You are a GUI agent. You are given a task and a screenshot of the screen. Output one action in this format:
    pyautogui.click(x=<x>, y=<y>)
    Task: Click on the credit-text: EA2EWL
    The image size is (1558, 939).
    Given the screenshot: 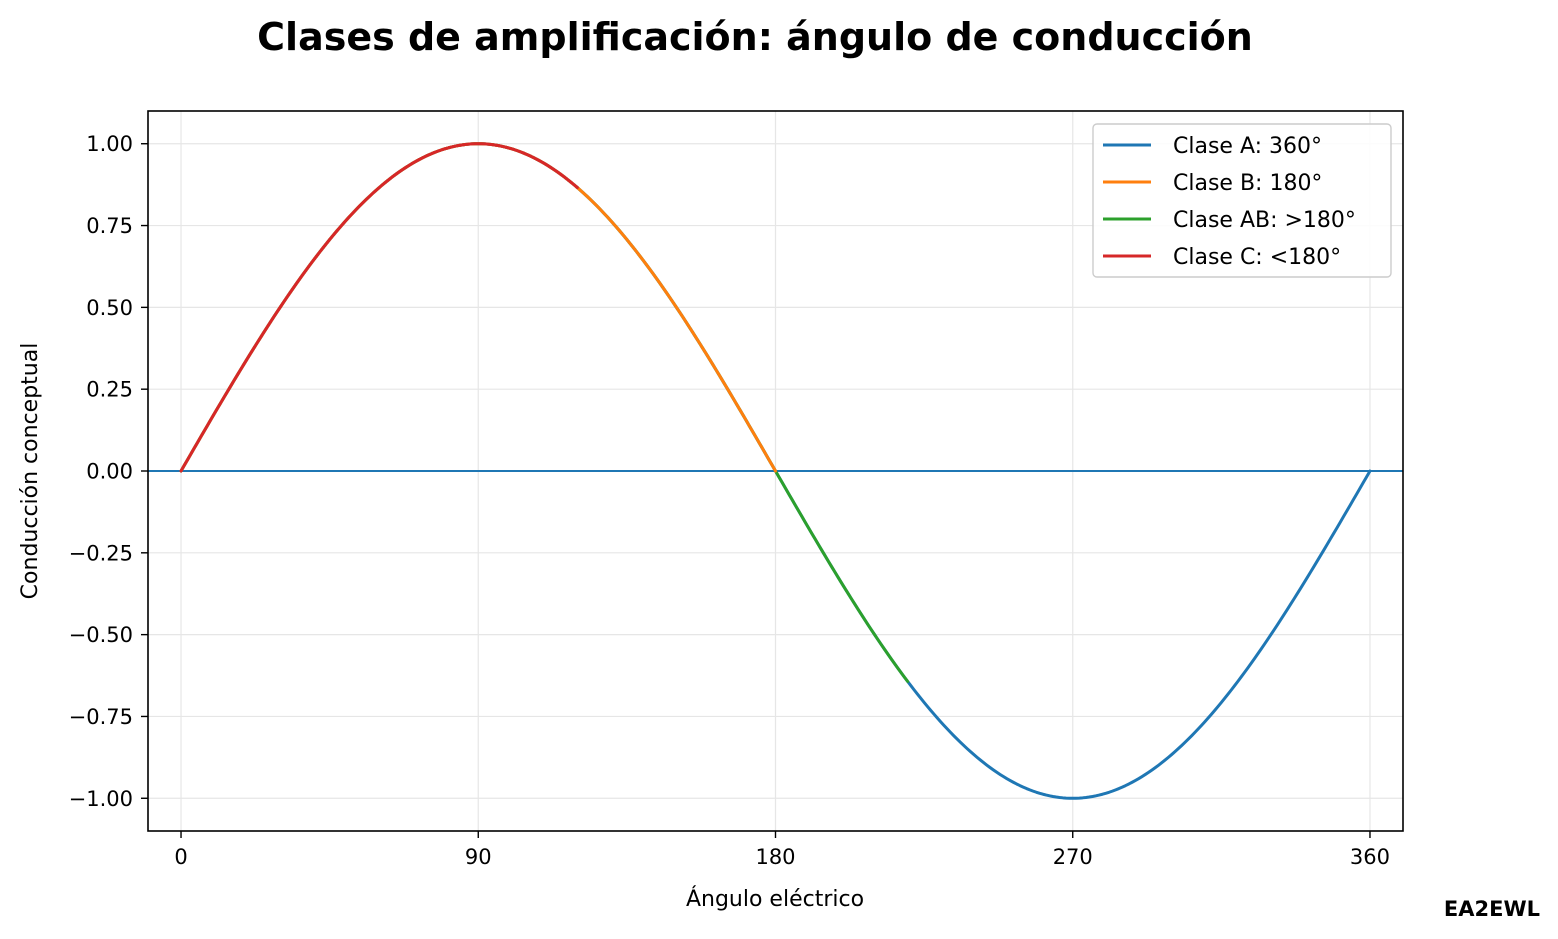 What is the action you would take?
    pyautogui.click(x=1492, y=909)
    